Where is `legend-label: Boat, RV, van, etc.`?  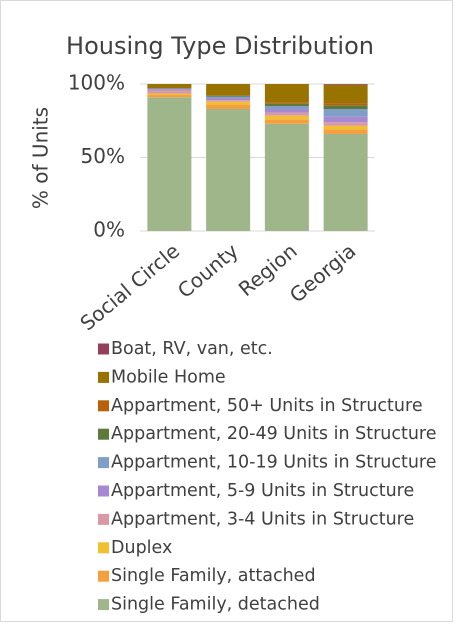 legend-label: Boat, RV, van, etc. is located at coordinates (192, 349).